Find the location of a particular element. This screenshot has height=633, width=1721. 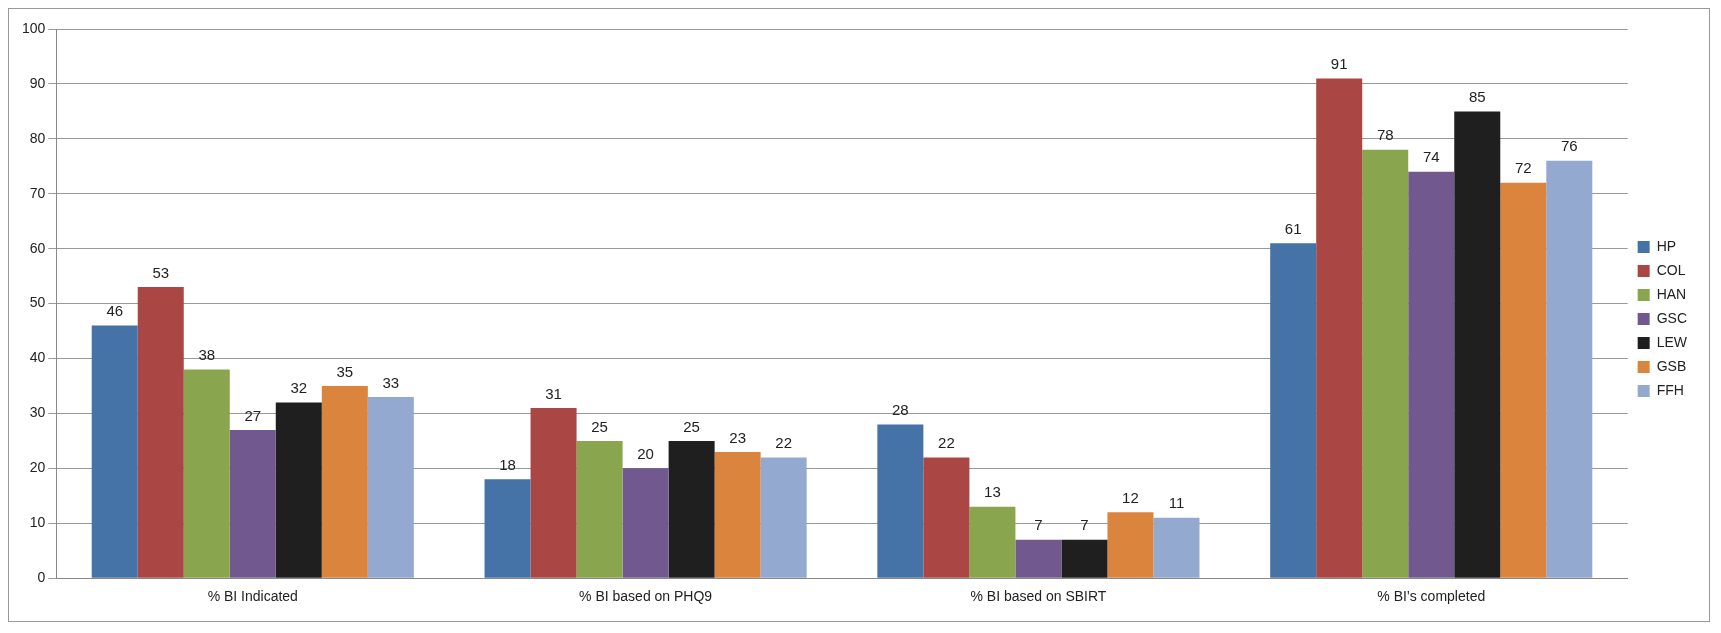

y-tick-label: 0 is located at coordinates (41, 577).